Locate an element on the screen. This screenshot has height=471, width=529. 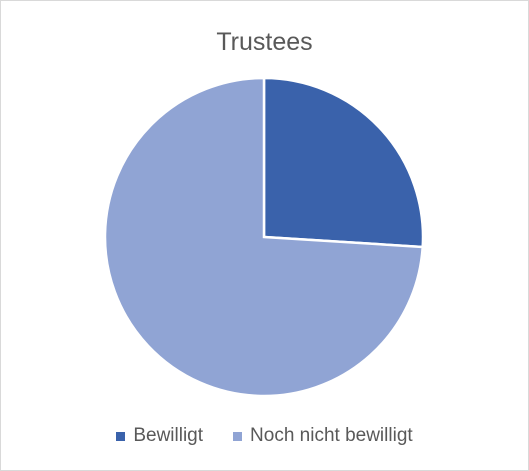
legend-swatch-noch-nicht-bewilligt is located at coordinates (238, 436).